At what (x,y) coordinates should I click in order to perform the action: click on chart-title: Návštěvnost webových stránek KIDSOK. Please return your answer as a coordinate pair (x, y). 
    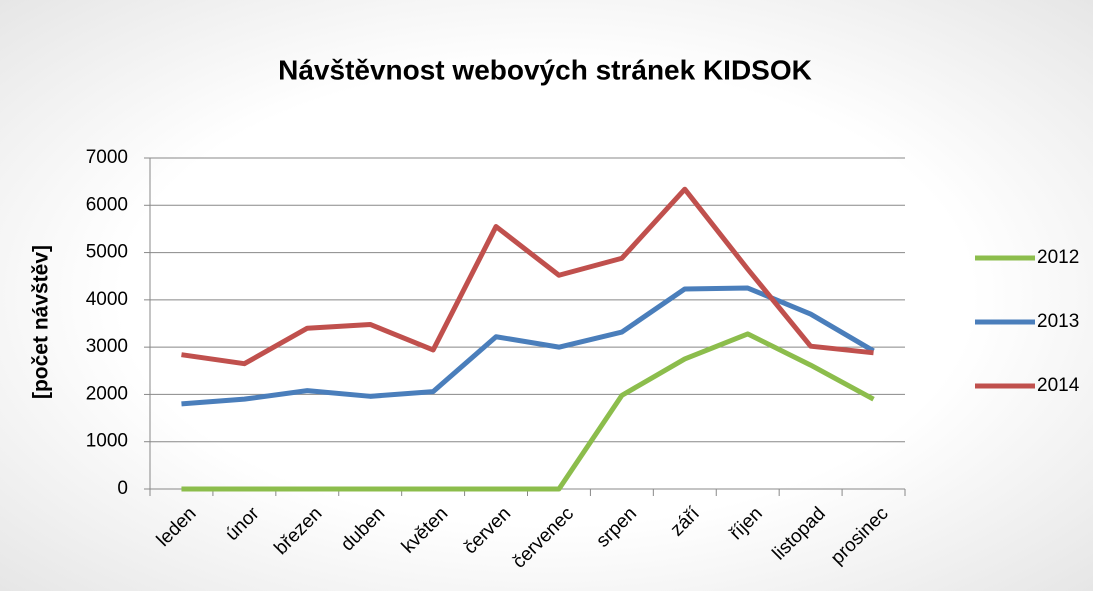
    Looking at the image, I should click on (545, 69).